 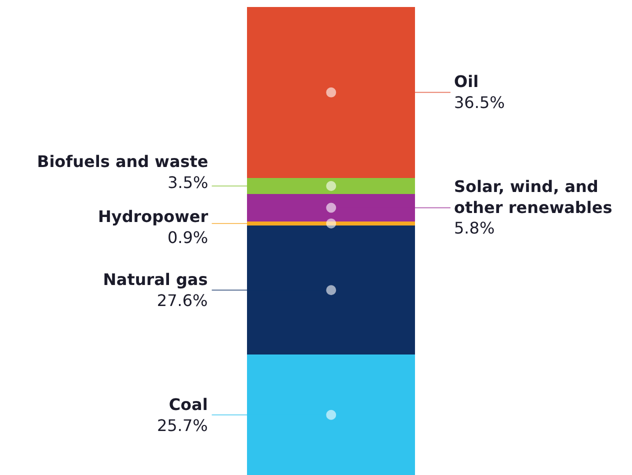 What do you see at coordinates (188, 404) in the screenshot?
I see `text: Coal` at bounding box center [188, 404].